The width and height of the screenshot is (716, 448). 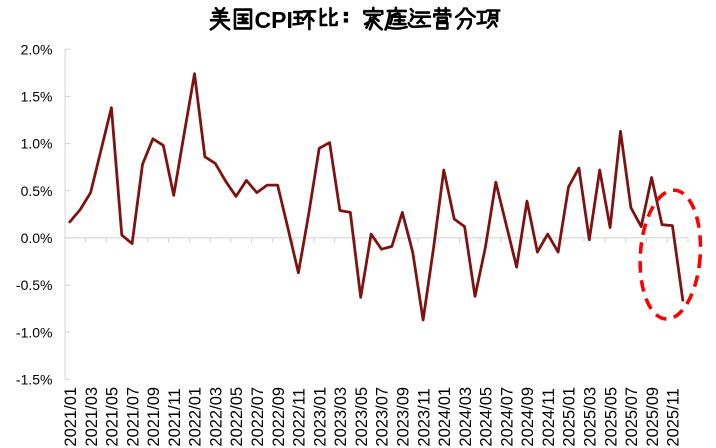 What do you see at coordinates (71, 417) in the screenshot?
I see `svg-text: 2021/01` at bounding box center [71, 417].